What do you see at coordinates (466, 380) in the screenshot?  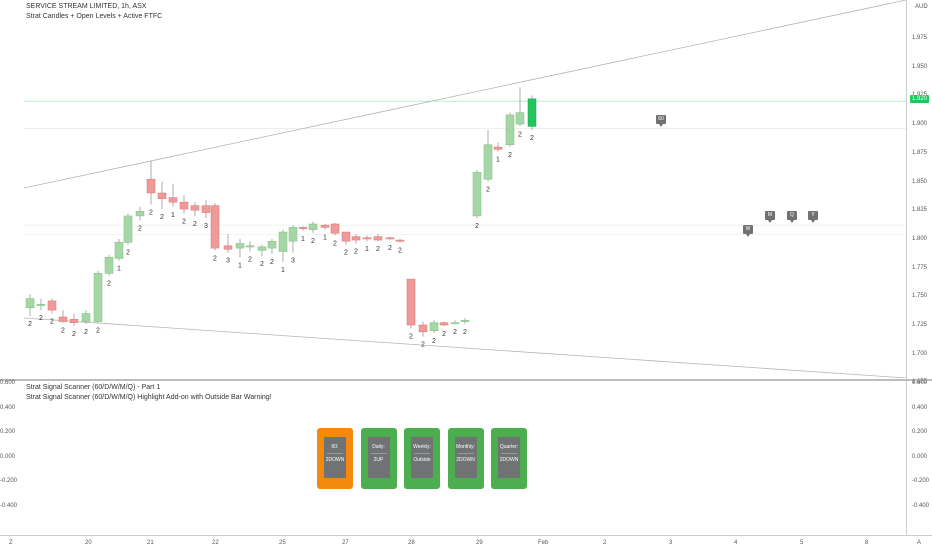 I see `pane-divider` at bounding box center [466, 380].